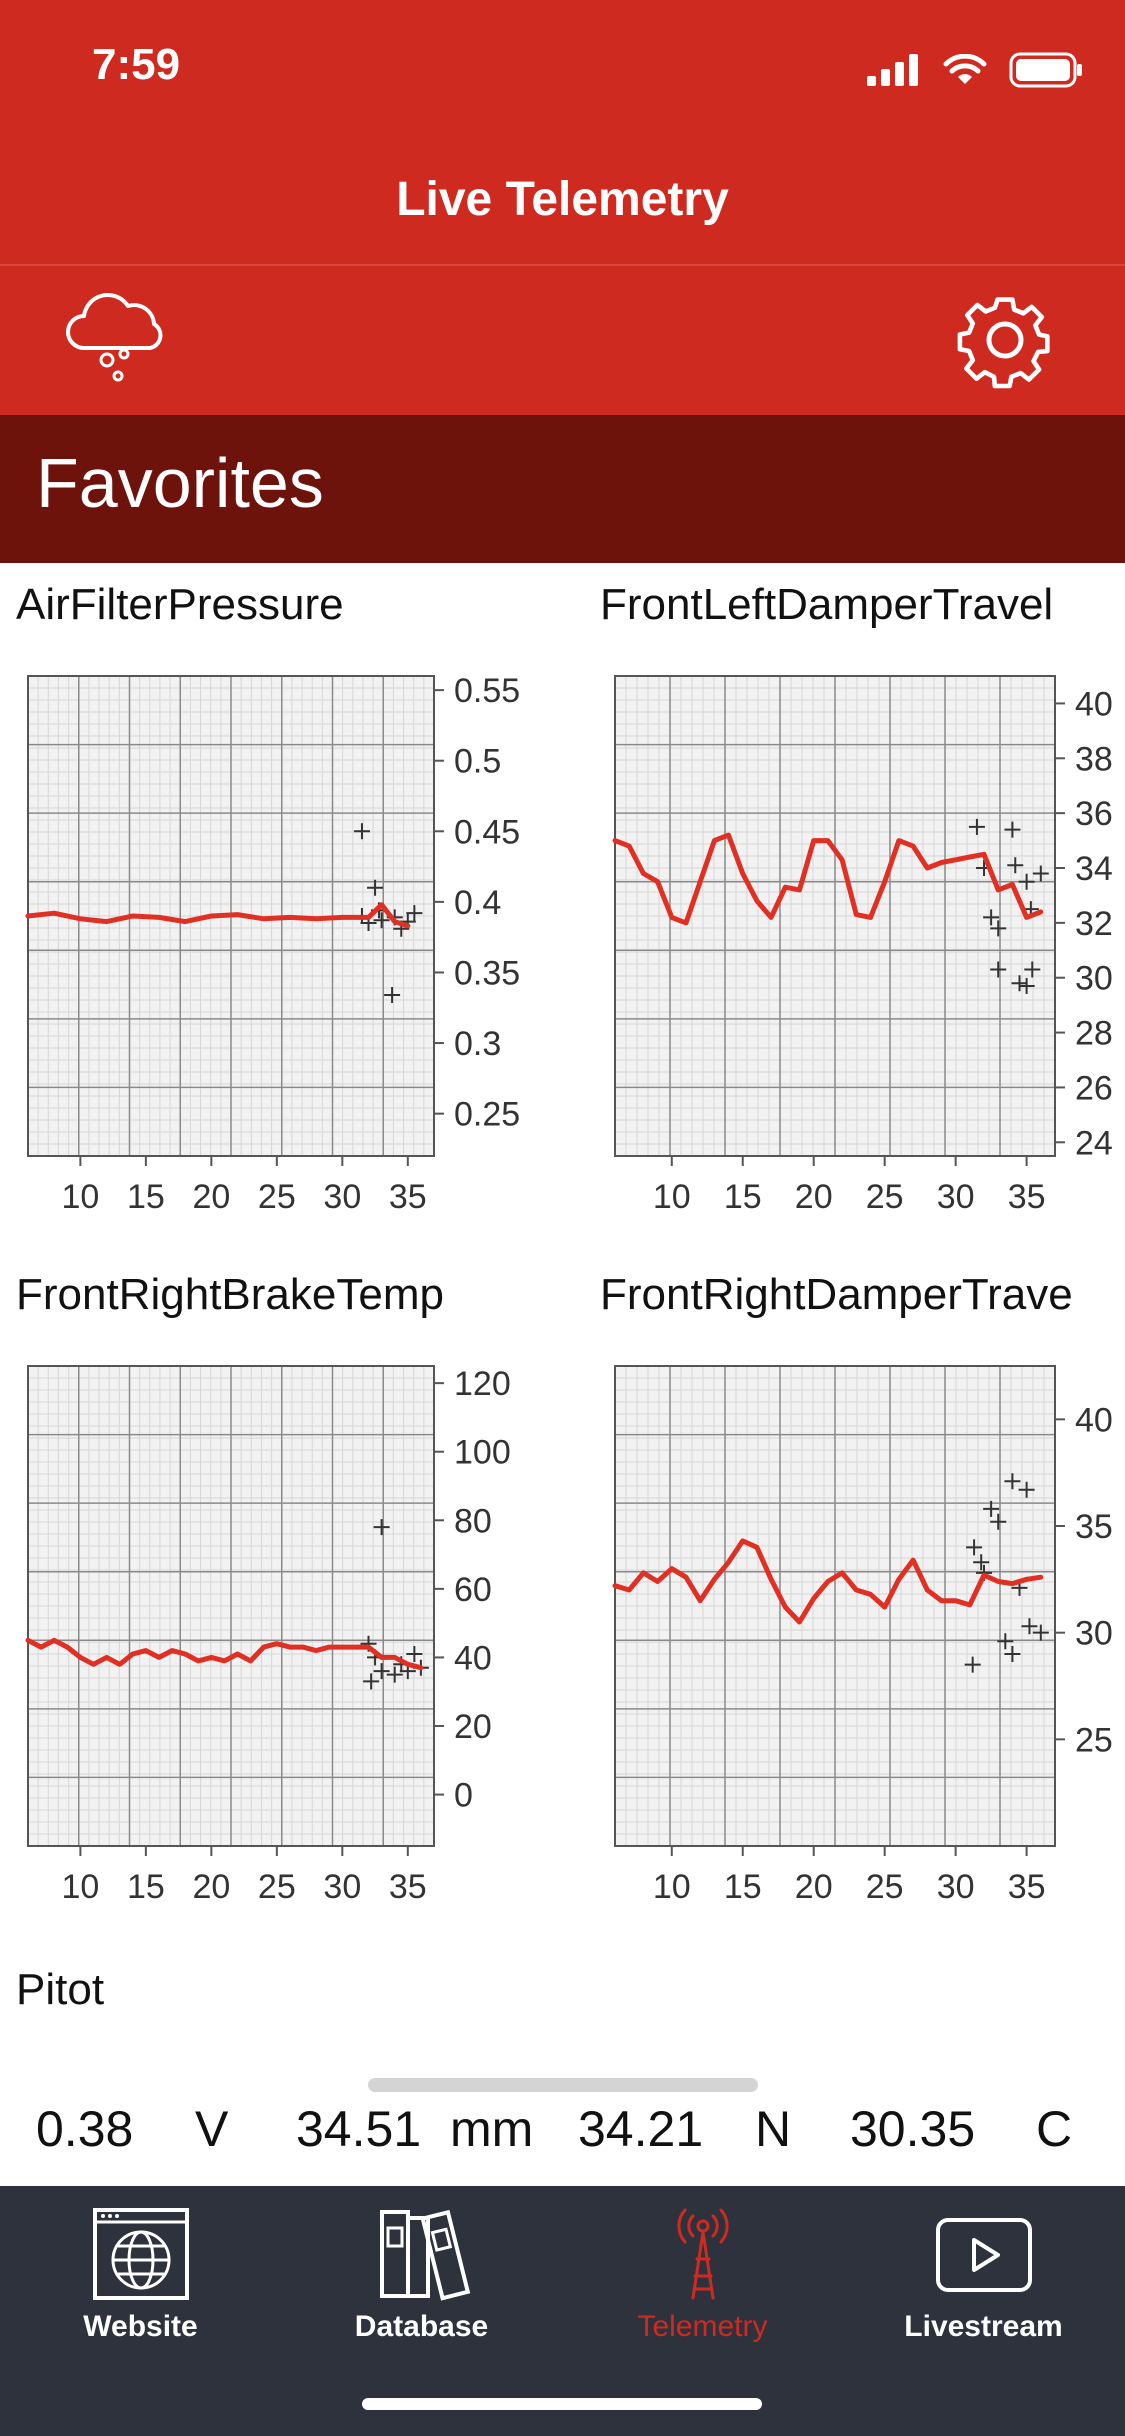 This screenshot has width=1125, height=2436. What do you see at coordinates (477, 762) in the screenshot?
I see `y-tick-label: 0.5` at bounding box center [477, 762].